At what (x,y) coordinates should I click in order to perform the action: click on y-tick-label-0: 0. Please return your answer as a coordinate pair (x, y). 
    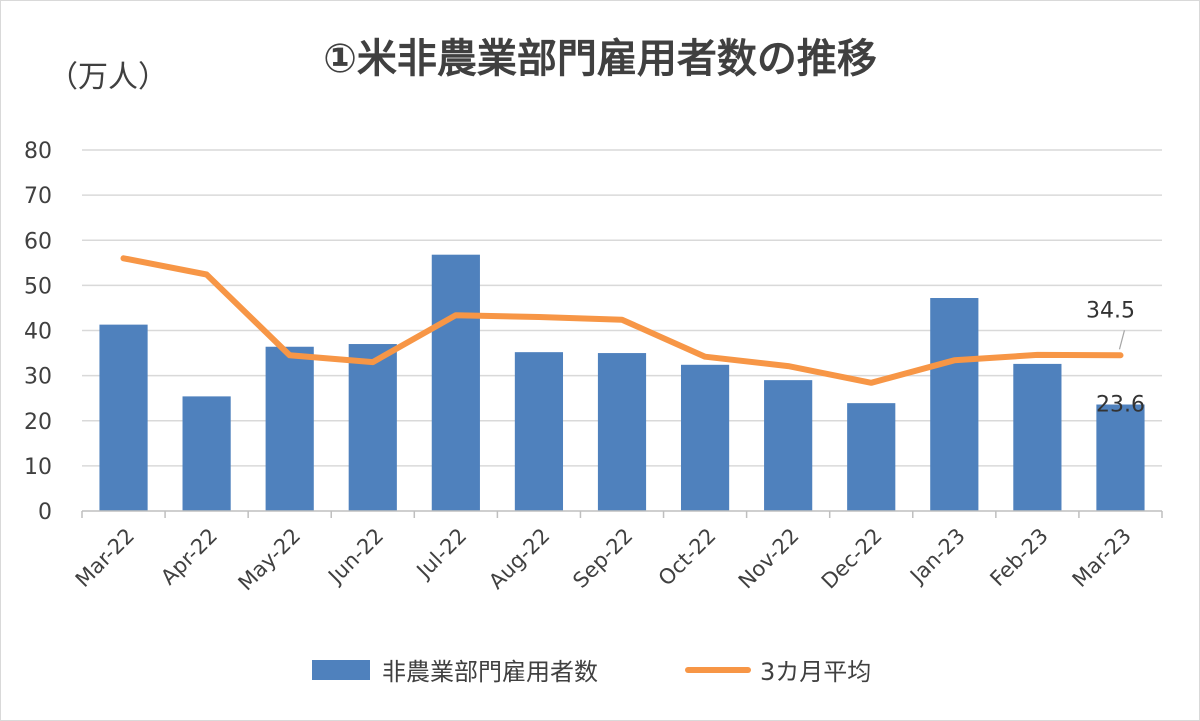
    Looking at the image, I should click on (45, 512).